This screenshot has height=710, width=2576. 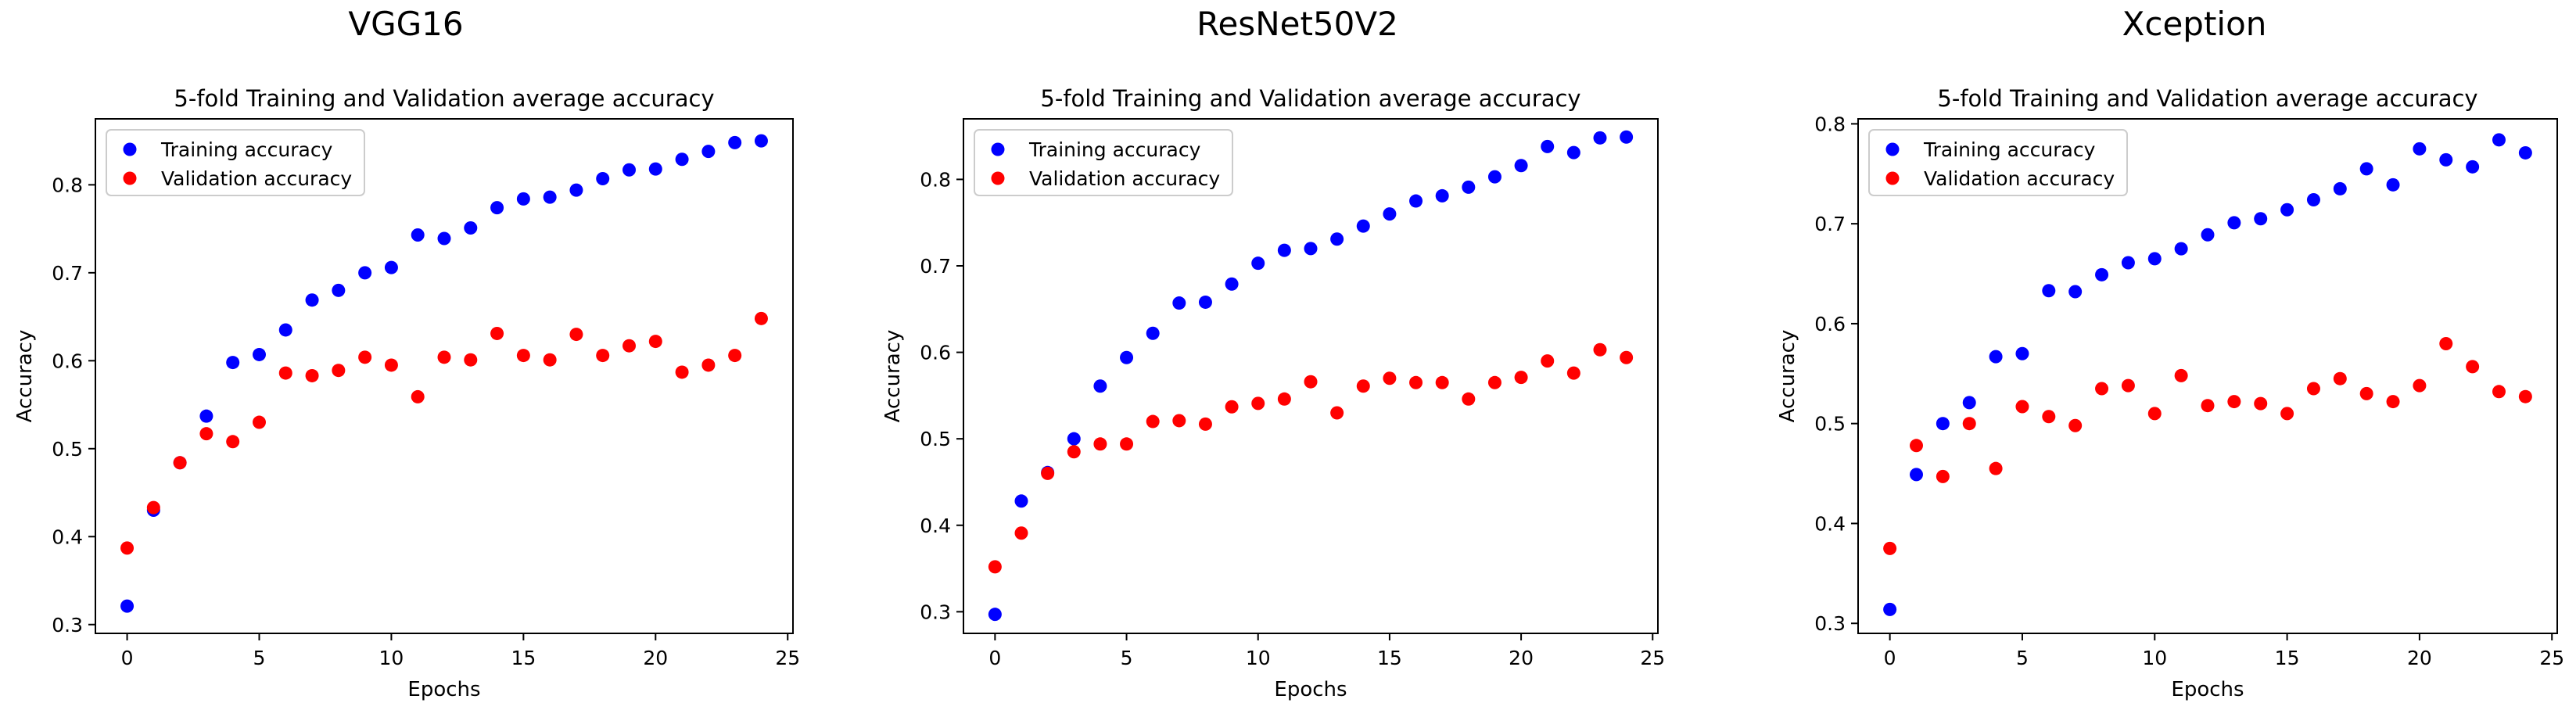 I want to click on model-title-vgg16: VGG16, so click(x=406, y=24).